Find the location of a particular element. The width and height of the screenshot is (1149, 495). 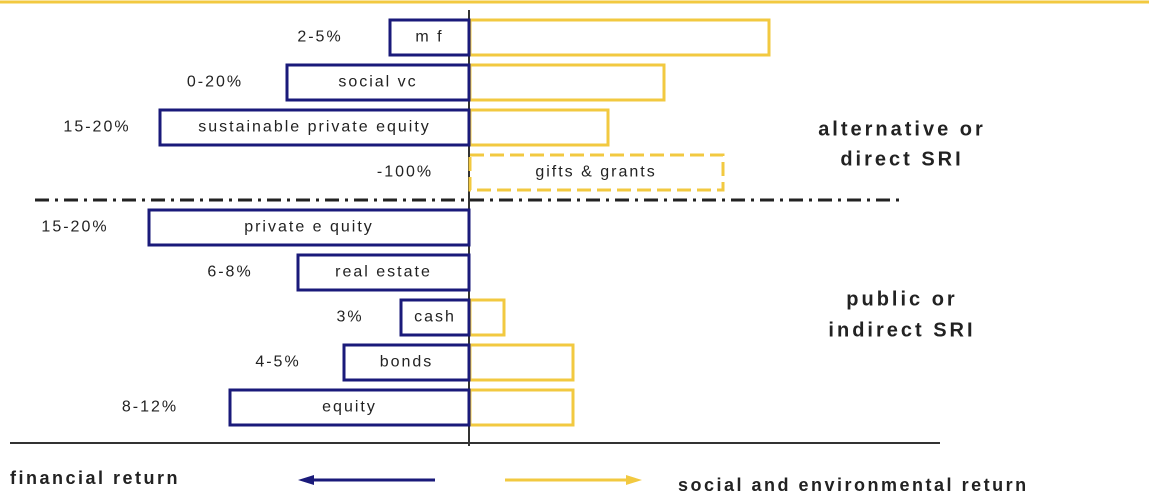

return-label: 4-5% is located at coordinates (277, 362).